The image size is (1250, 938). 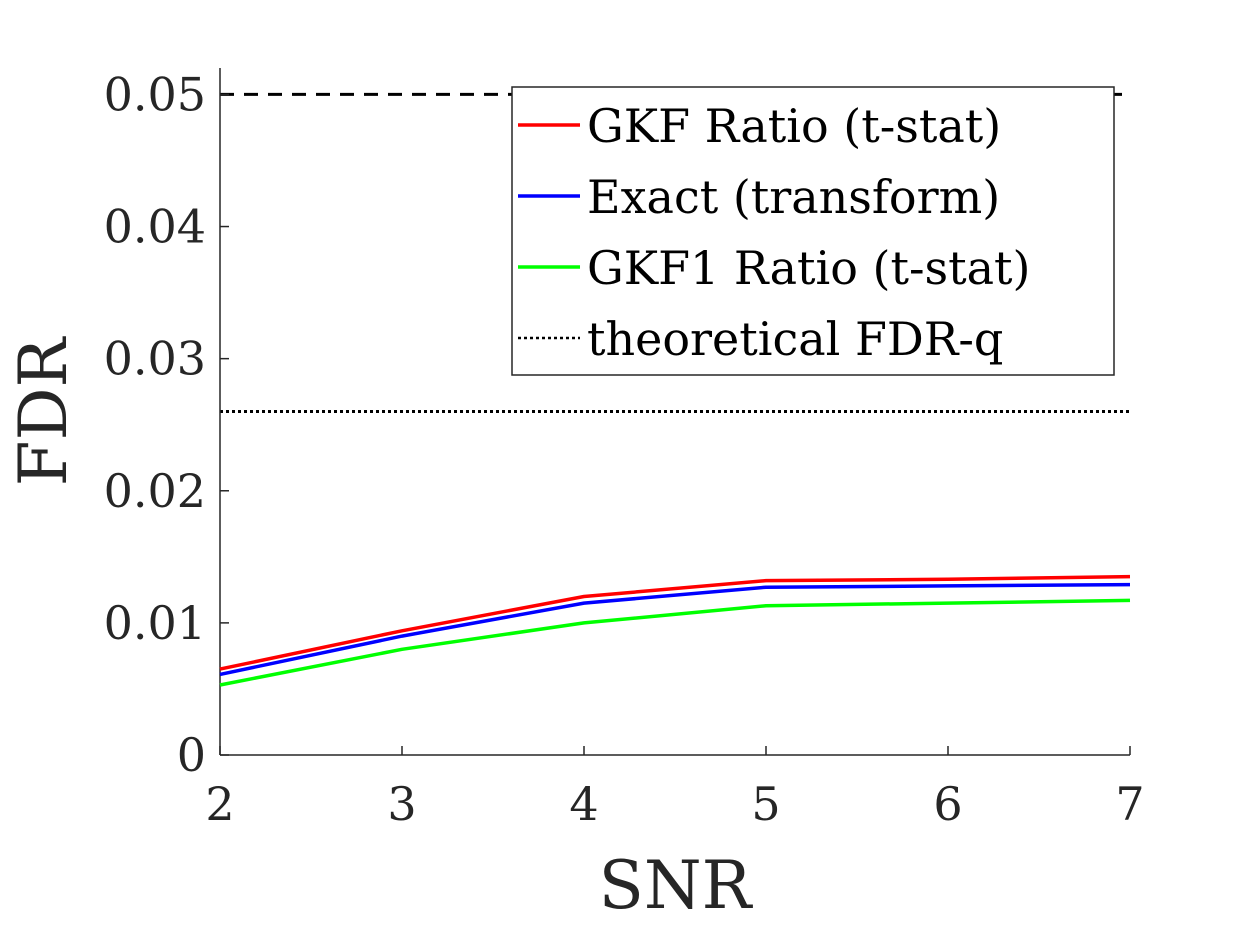 I want to click on x-axis-title: SNR, so click(x=676, y=885).